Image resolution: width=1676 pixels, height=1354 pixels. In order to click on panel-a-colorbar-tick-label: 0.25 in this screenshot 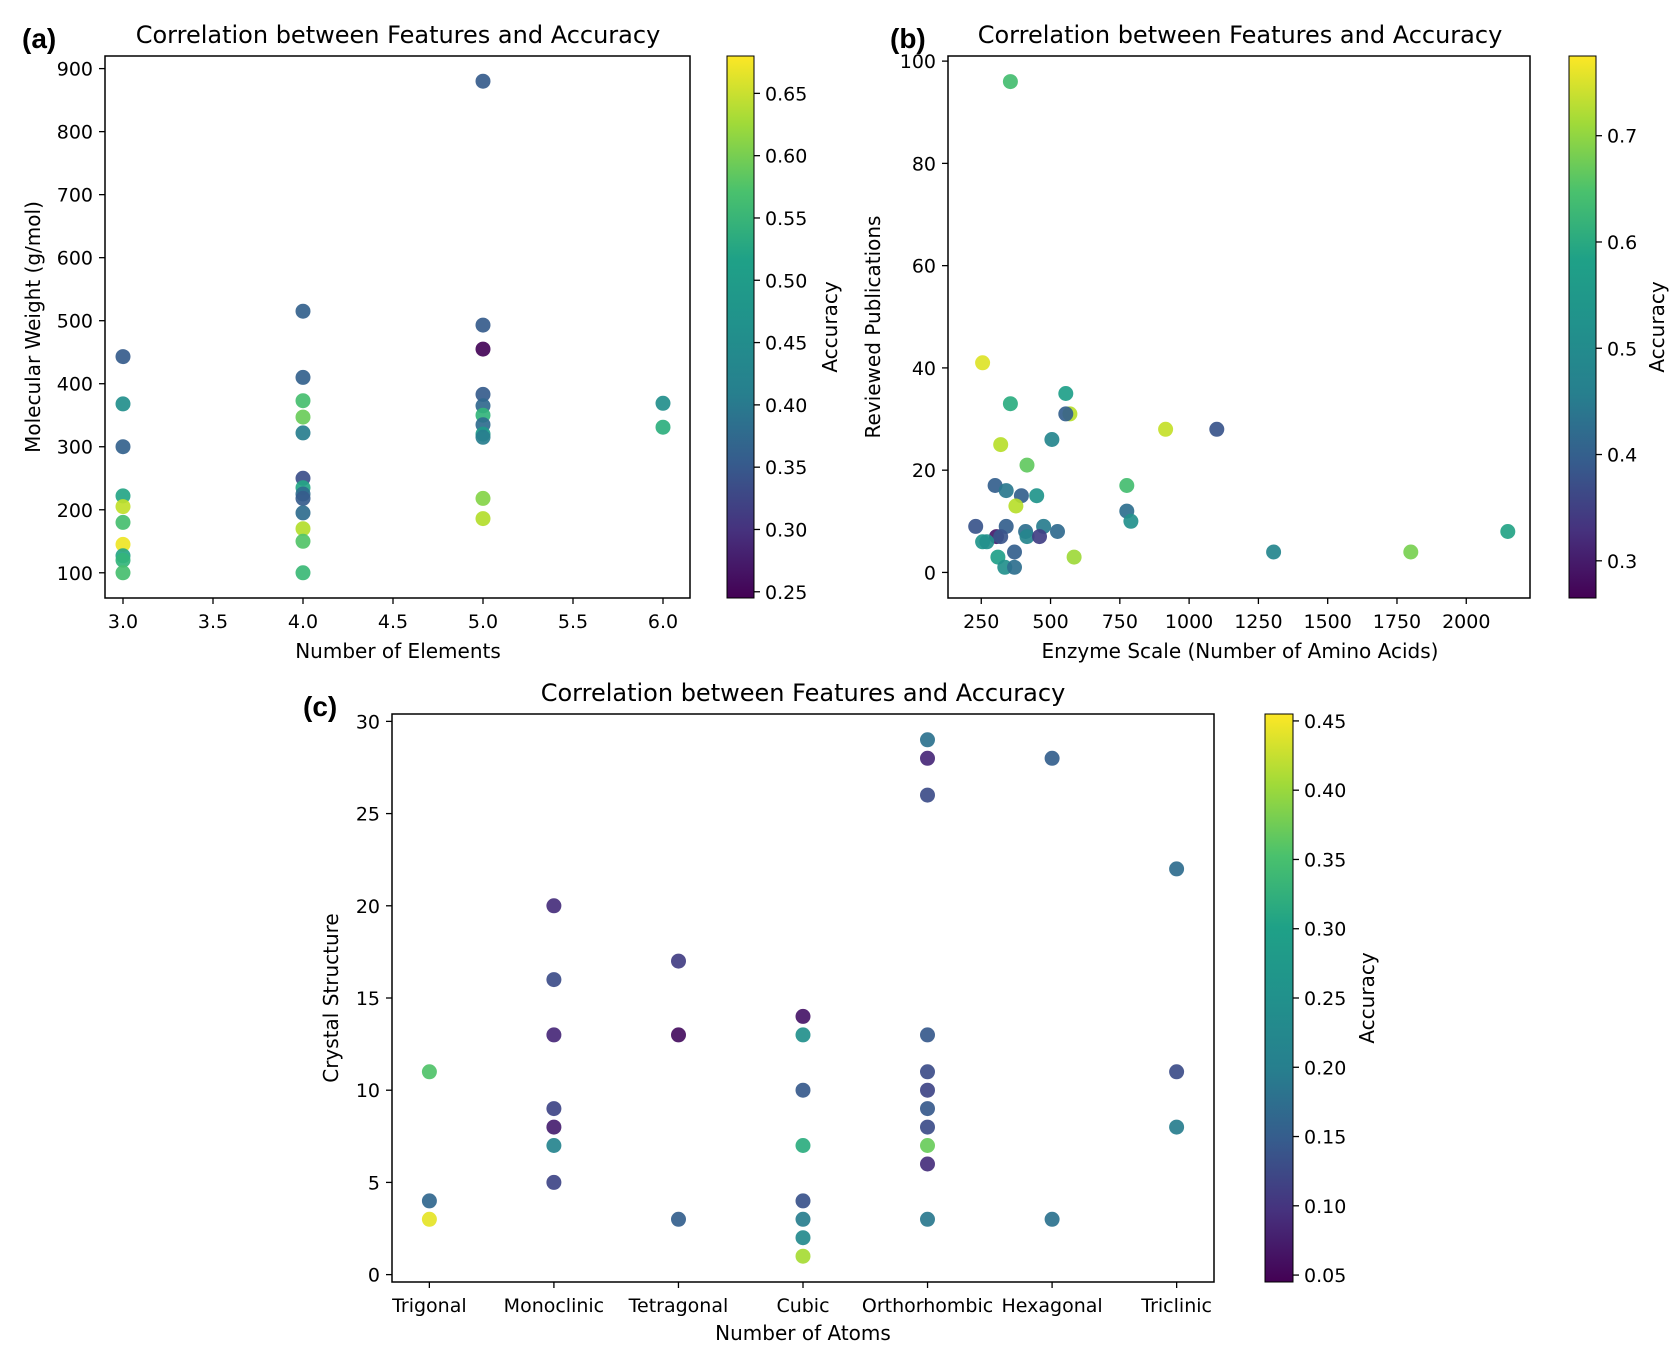, I will do `click(786, 593)`.